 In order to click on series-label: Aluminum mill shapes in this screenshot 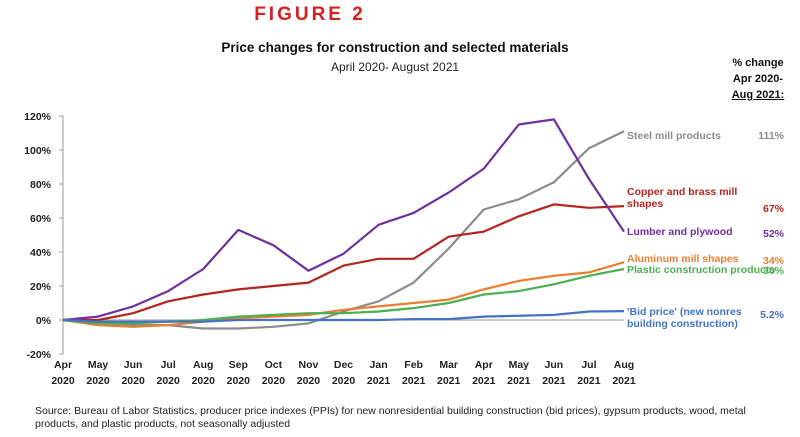, I will do `click(683, 259)`.